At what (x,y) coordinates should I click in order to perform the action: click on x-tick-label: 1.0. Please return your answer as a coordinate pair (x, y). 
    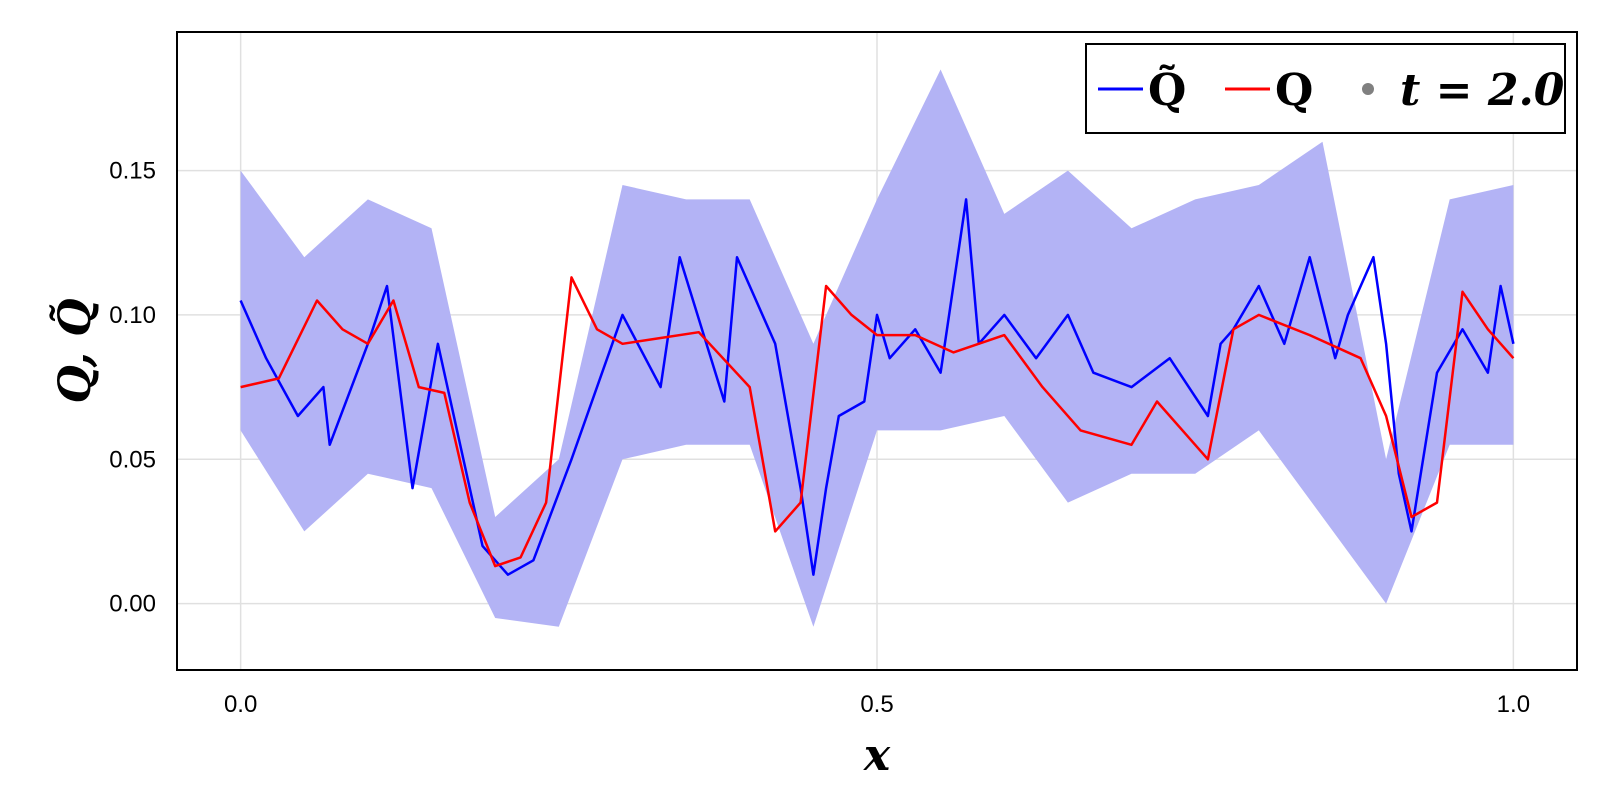
    Looking at the image, I should click on (1513, 704).